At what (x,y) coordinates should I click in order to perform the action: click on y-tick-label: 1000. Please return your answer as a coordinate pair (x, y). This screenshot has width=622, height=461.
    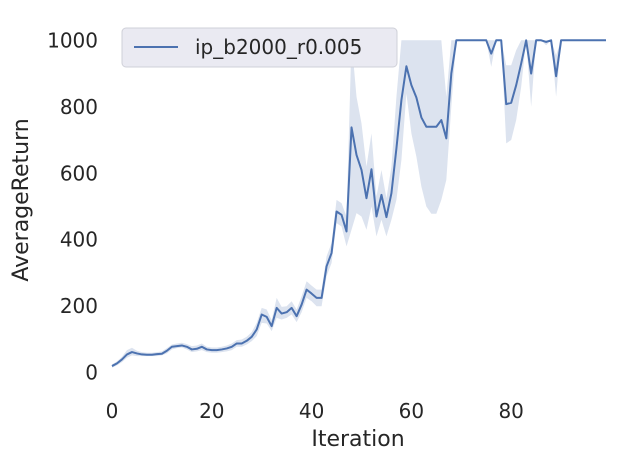
    Looking at the image, I should click on (72, 40).